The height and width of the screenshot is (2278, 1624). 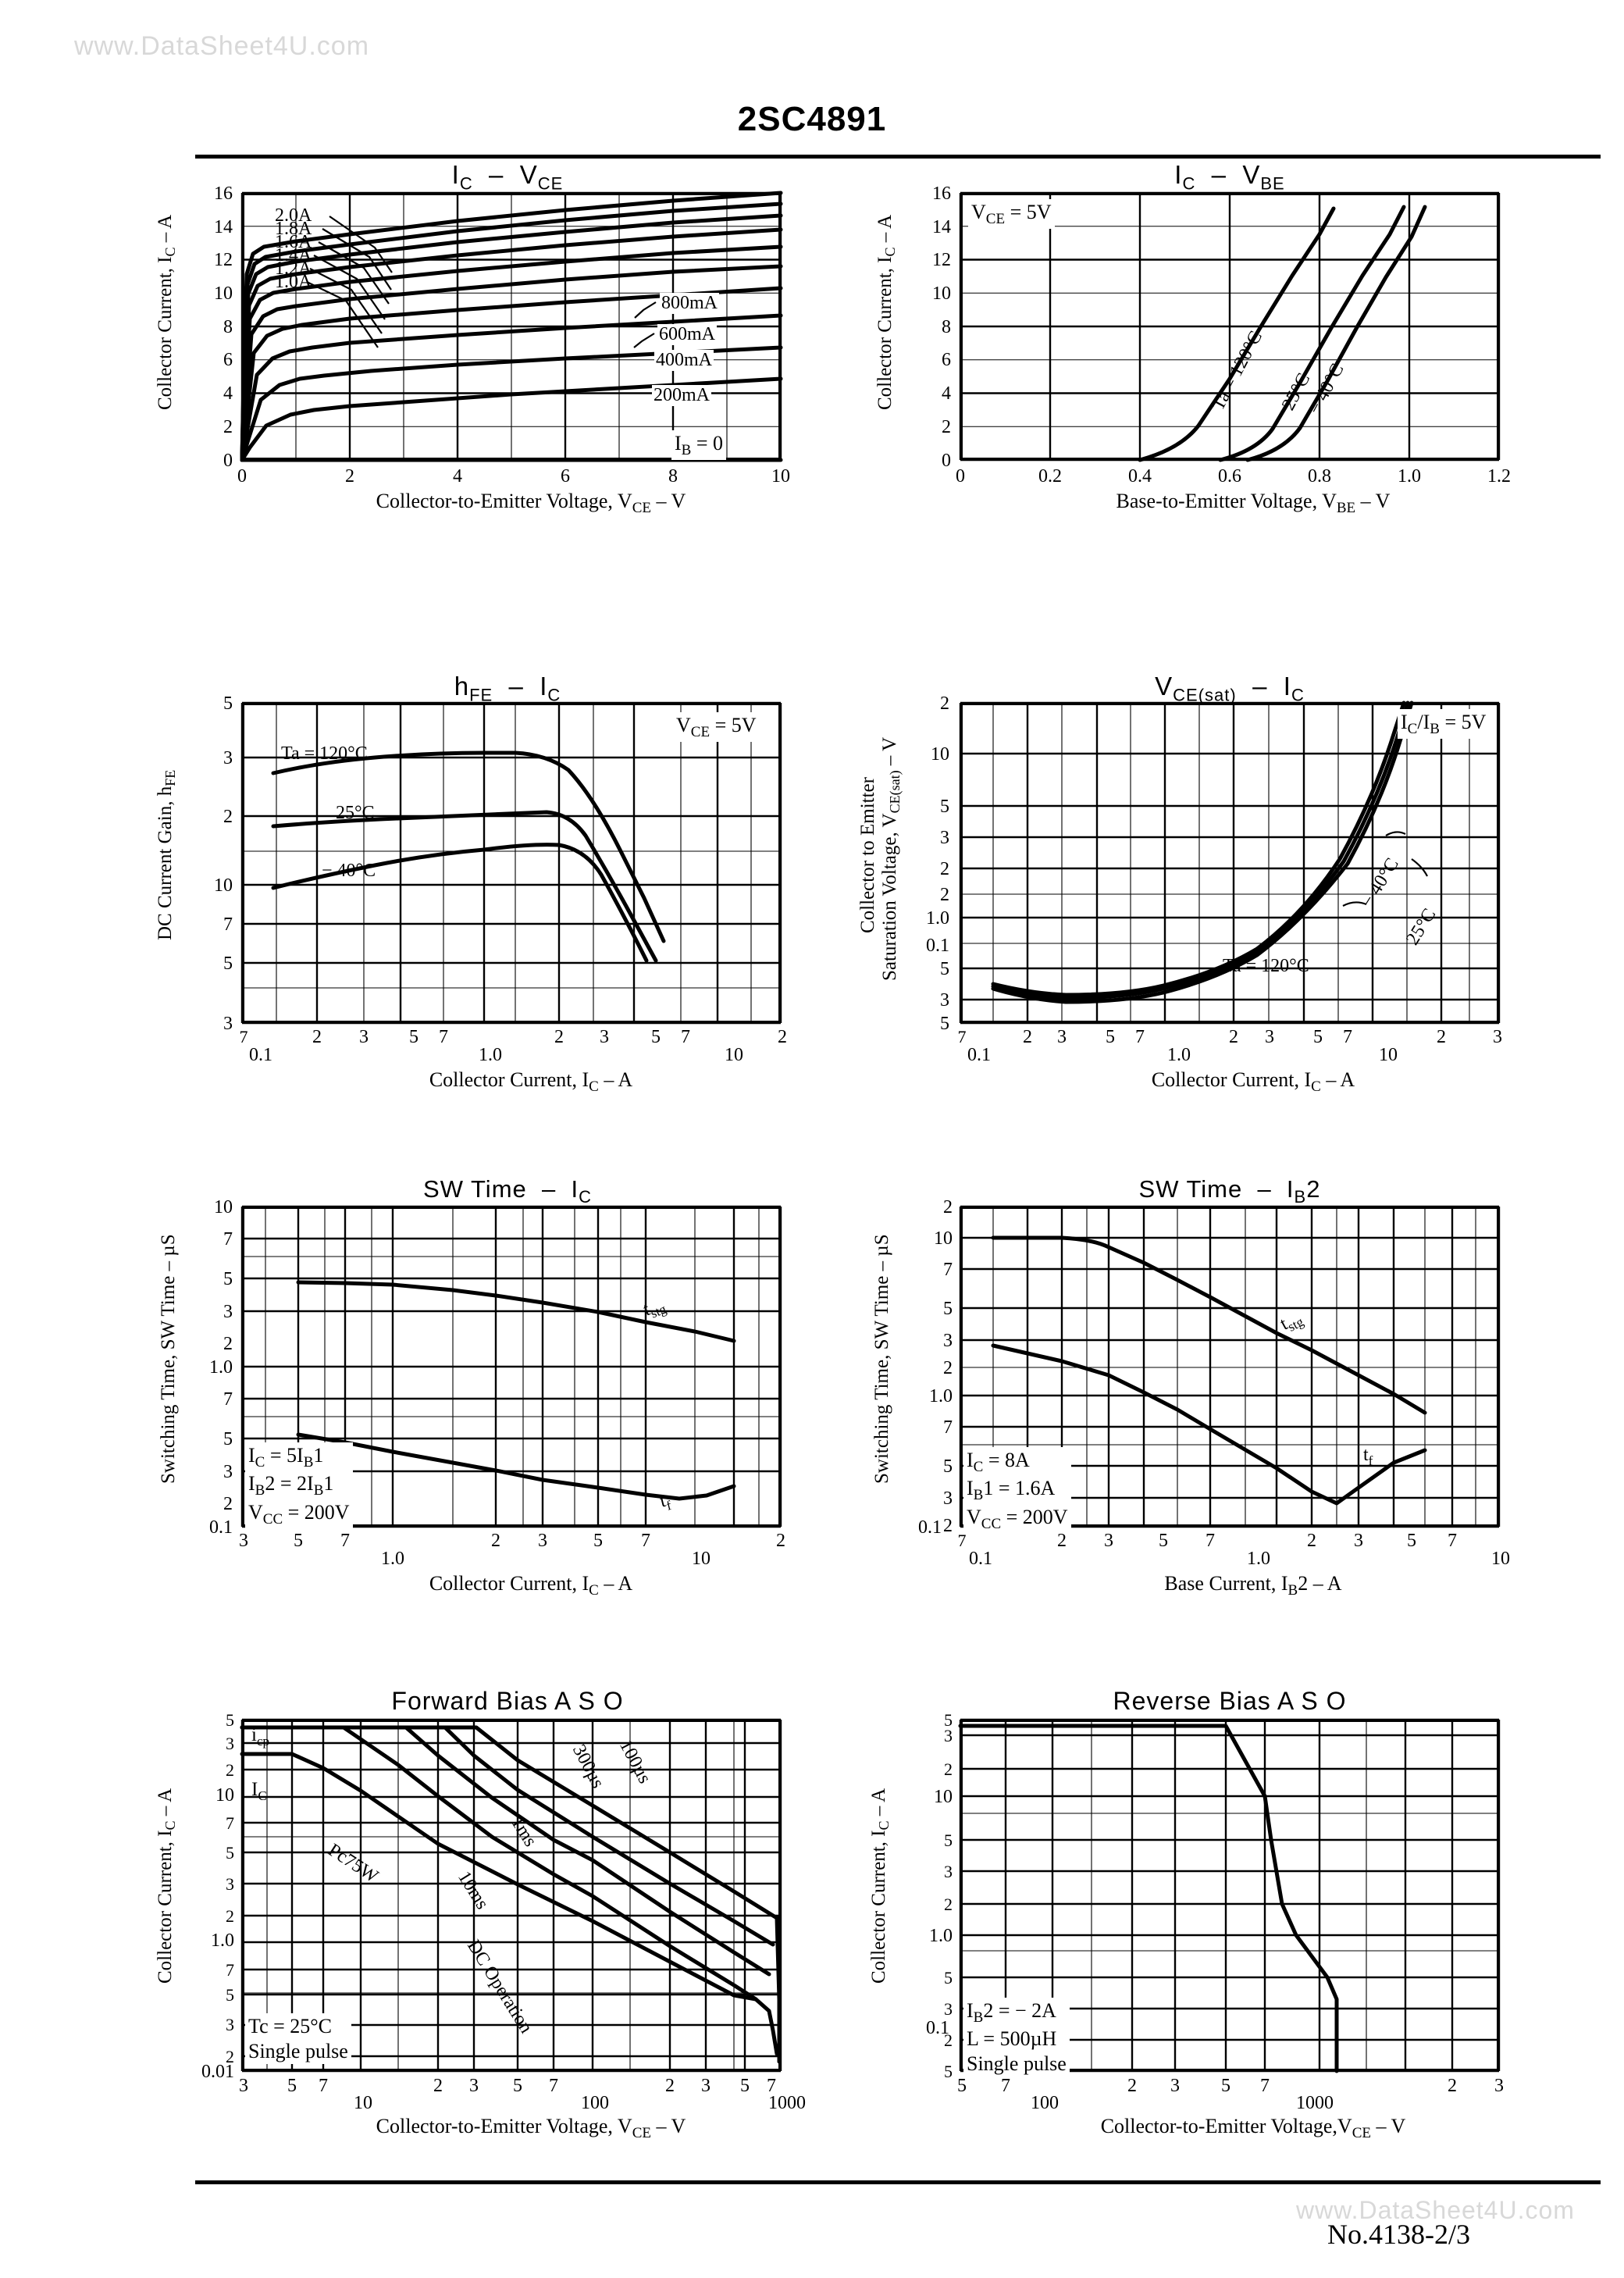 I want to click on condition-pulse: Single pulse, so click(x=1017, y=2064).